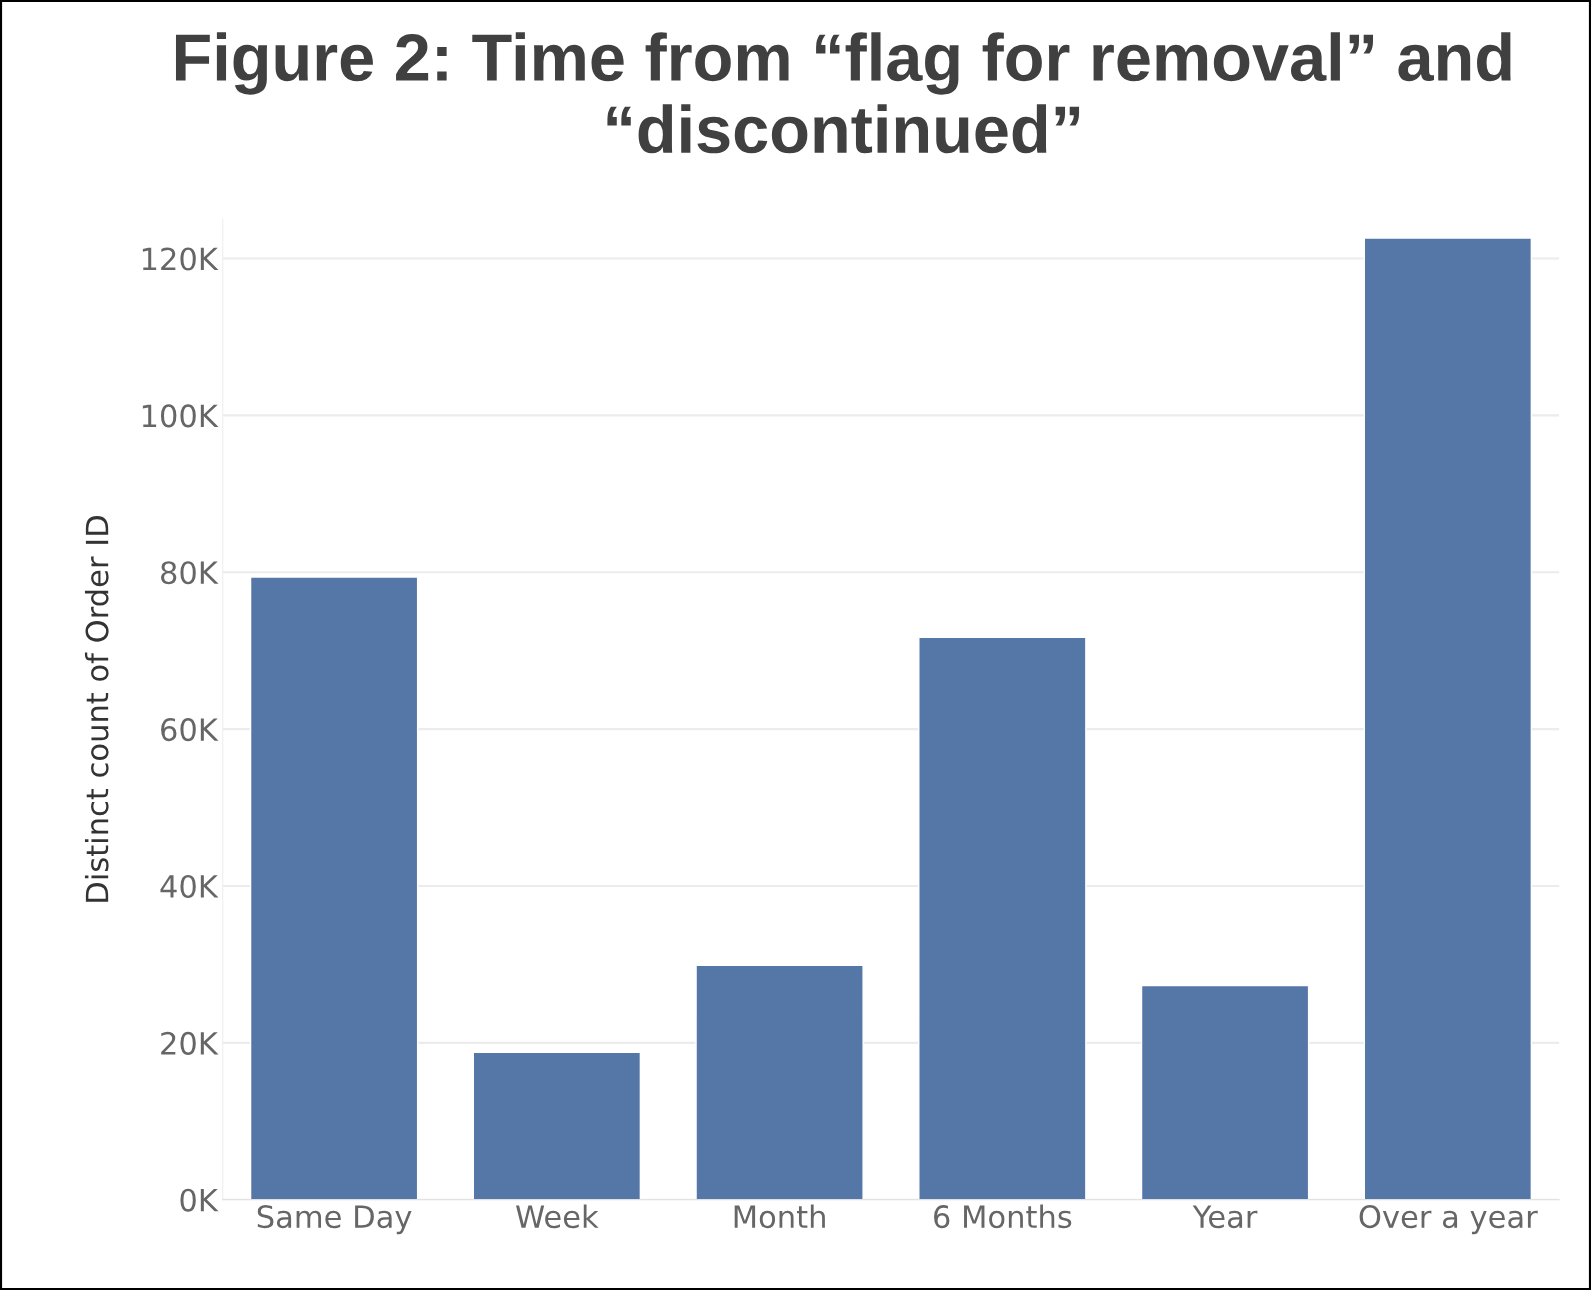 This screenshot has width=1591, height=1290. What do you see at coordinates (190, 1043) in the screenshot?
I see `y-tick-label: 20K` at bounding box center [190, 1043].